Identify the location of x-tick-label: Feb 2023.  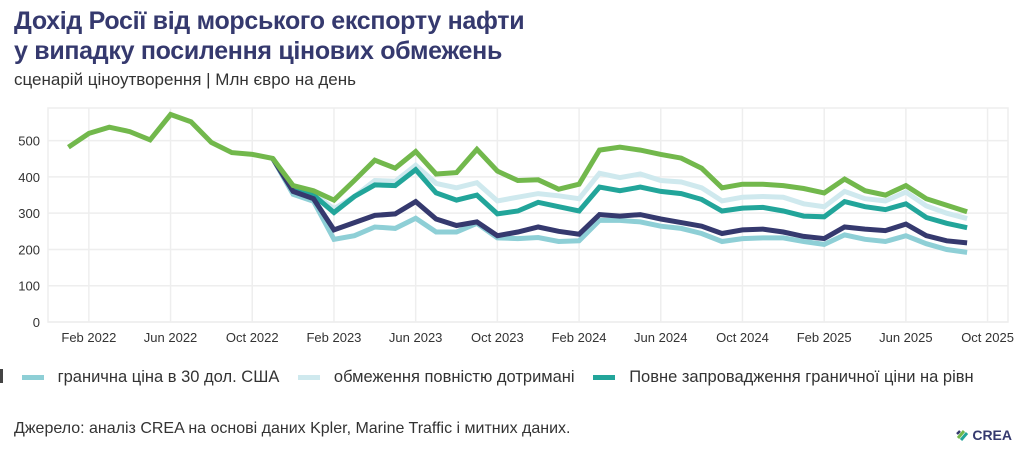
(333, 337).